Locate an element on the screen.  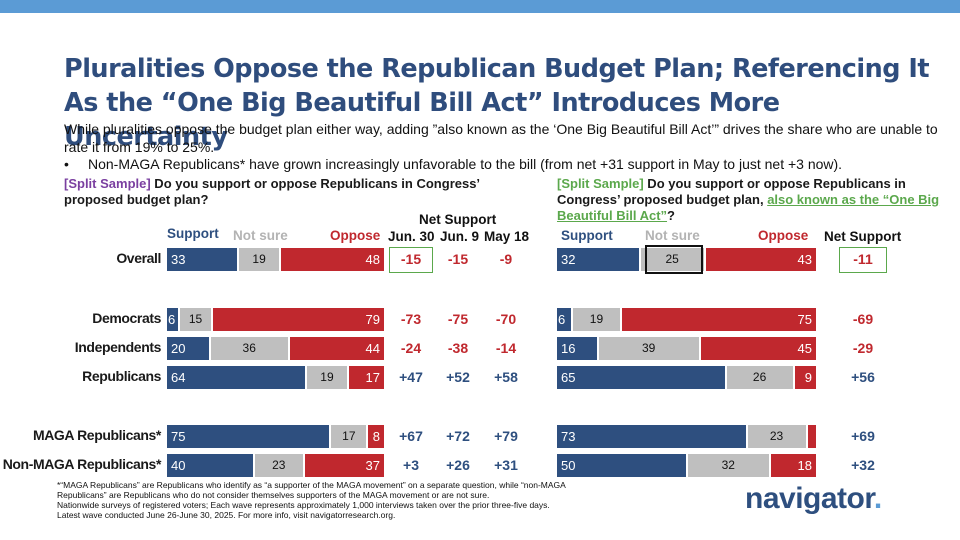
left-net-value: -24 is located at coordinates (411, 348).